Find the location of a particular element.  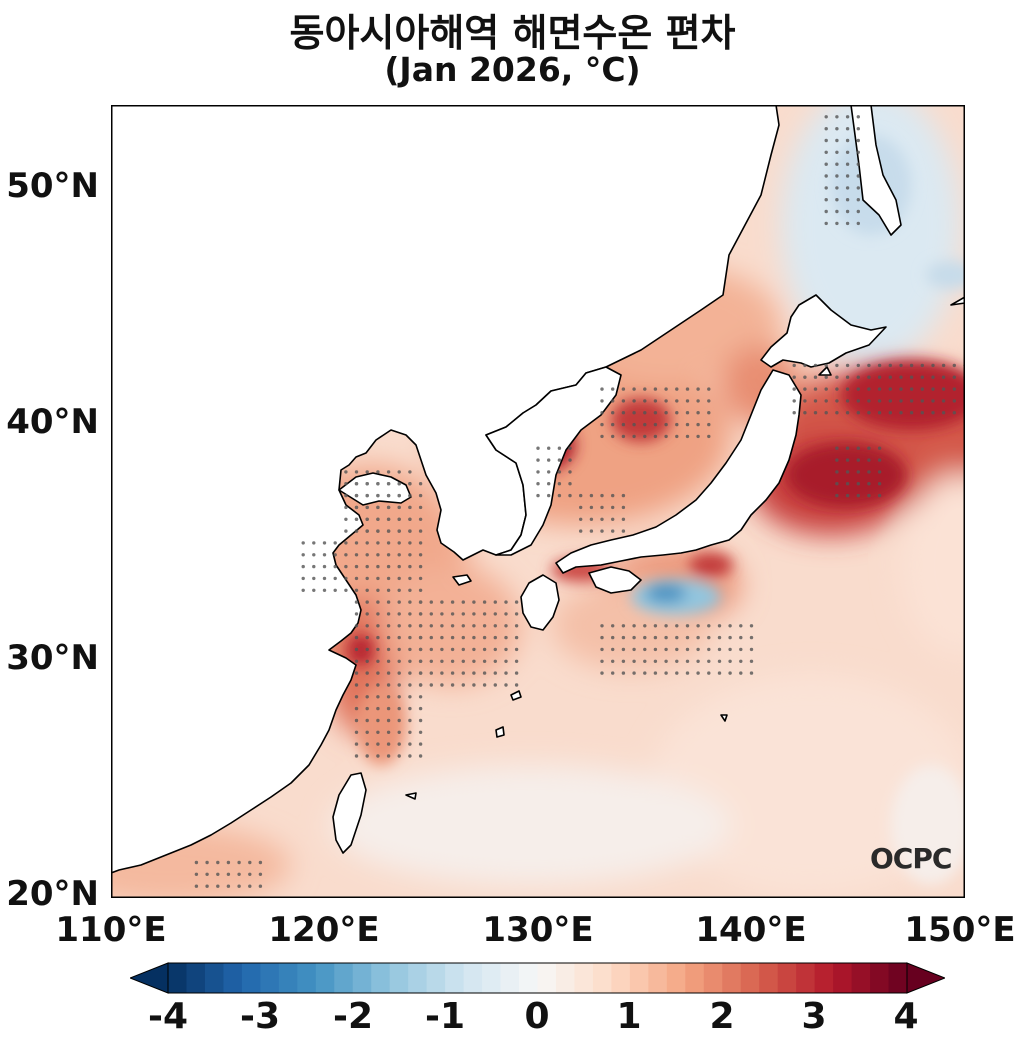

colorbar-label-0: 0 is located at coordinates (537, 1016).